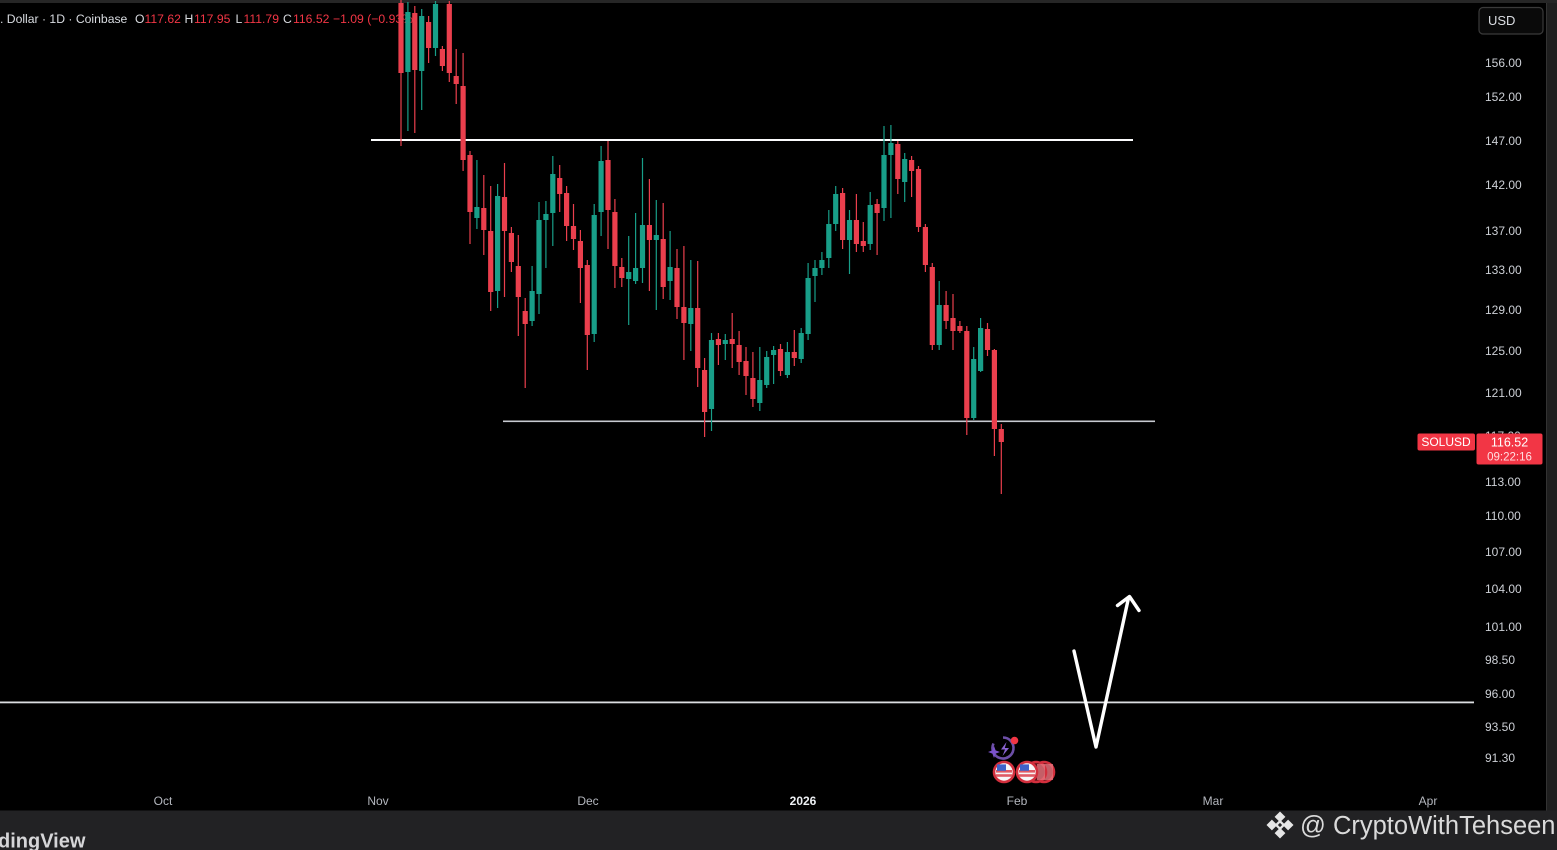 The height and width of the screenshot is (850, 1557). I want to click on svg-text: dingView, so click(43, 840).